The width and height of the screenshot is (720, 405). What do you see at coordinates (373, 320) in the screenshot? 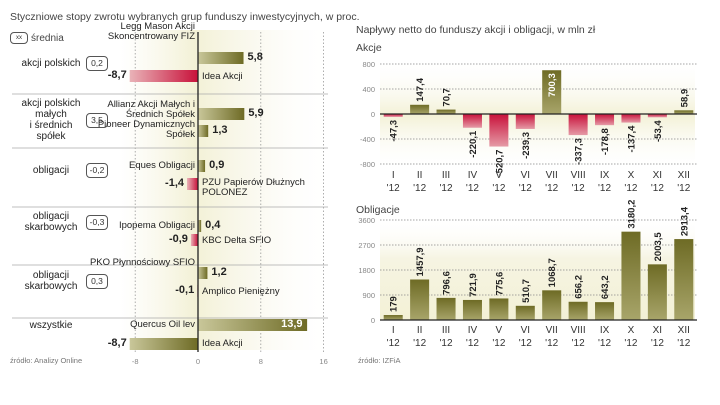
I see `y-tick-label: 0` at bounding box center [373, 320].